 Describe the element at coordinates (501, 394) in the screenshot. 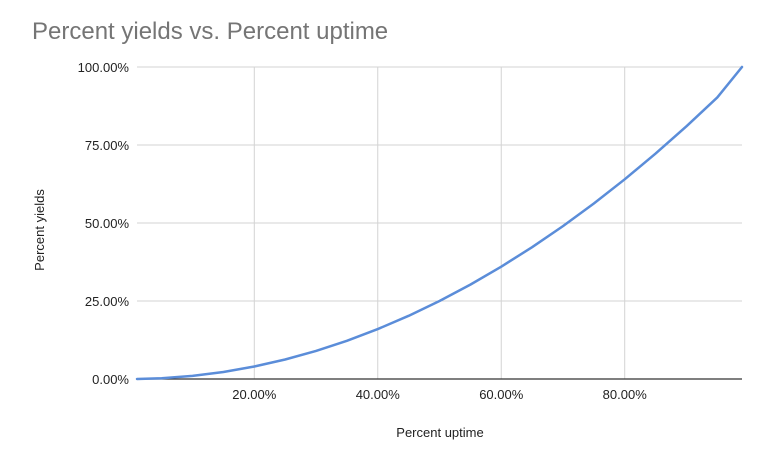

I see `x-tick-label: 60.00%` at that location.